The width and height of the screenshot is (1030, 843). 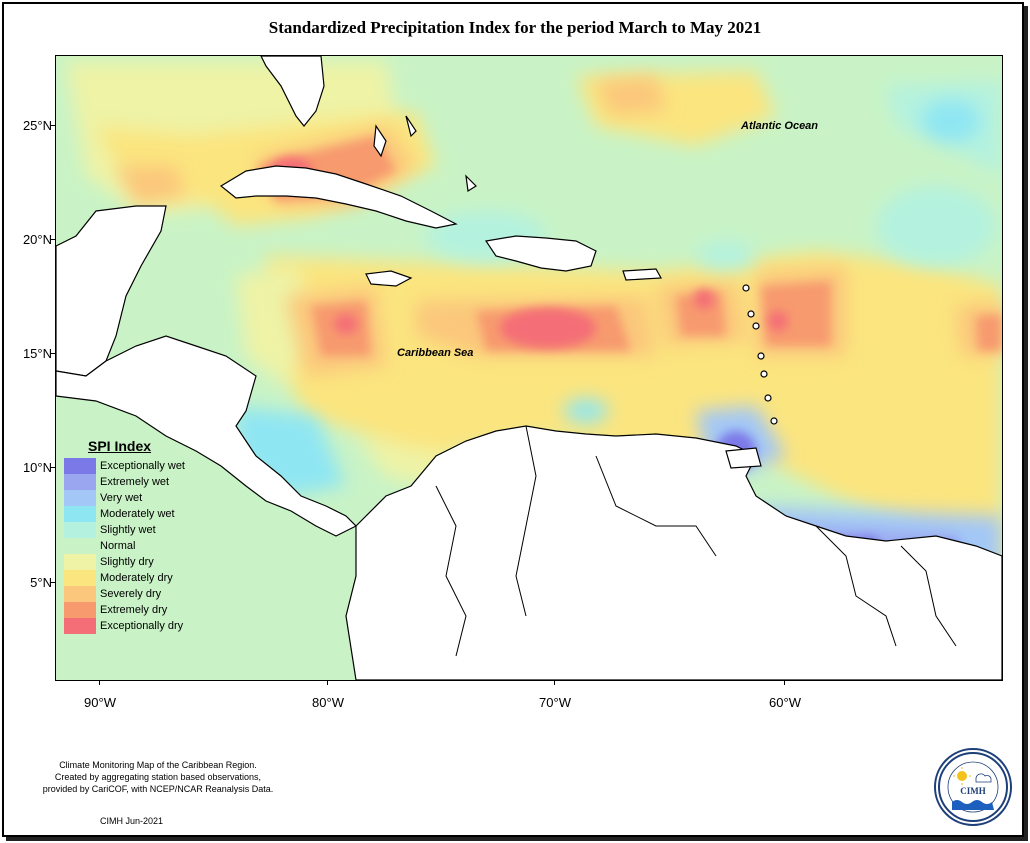 I want to click on legend-item: Slightly dry, so click(x=144, y=562).